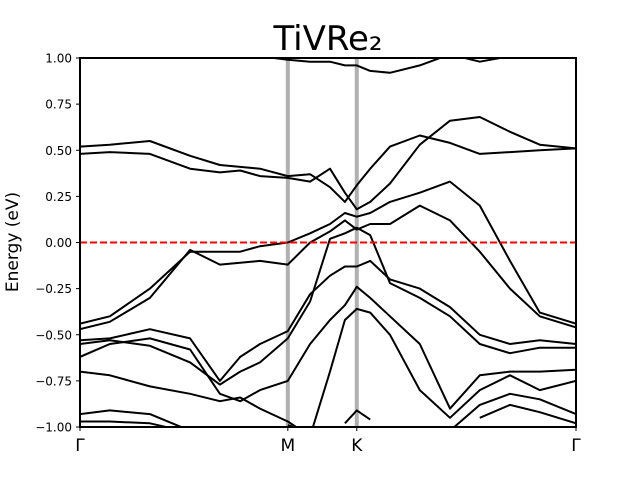  I want to click on y-axis-label: Energy (eV), so click(13, 242).